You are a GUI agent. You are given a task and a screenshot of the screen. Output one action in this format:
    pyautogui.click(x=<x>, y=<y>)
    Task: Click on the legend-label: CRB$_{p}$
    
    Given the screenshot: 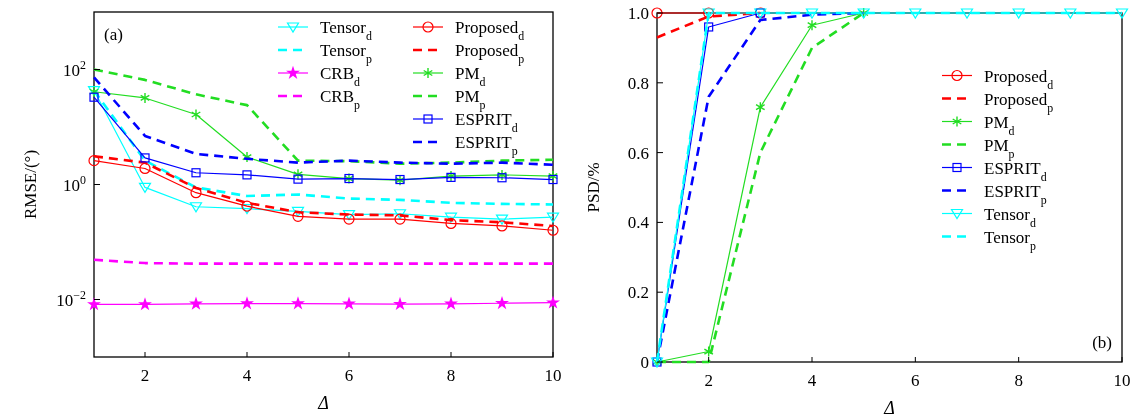 What is the action you would take?
    pyautogui.click(x=340, y=99)
    